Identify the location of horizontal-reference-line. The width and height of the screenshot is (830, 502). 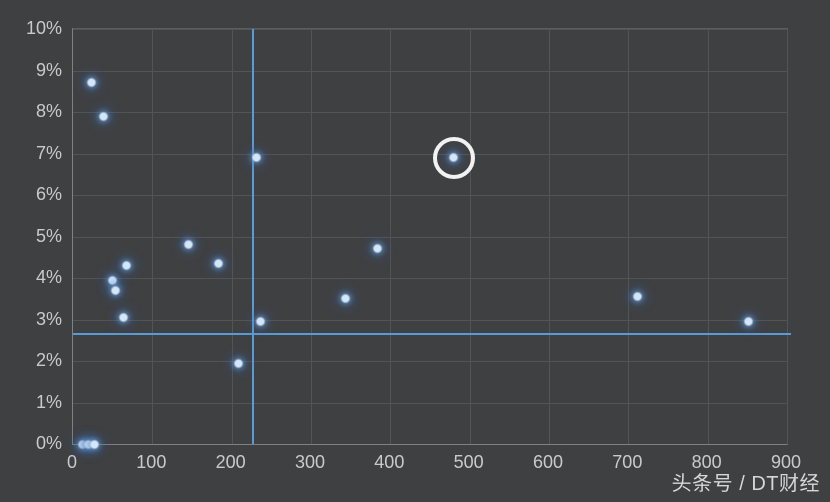
(432, 334).